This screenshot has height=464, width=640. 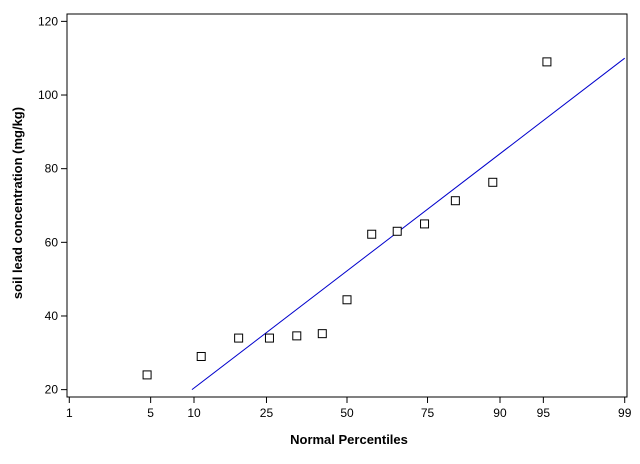 What do you see at coordinates (48, 95) in the screenshot?
I see `y-tick-label: 100` at bounding box center [48, 95].